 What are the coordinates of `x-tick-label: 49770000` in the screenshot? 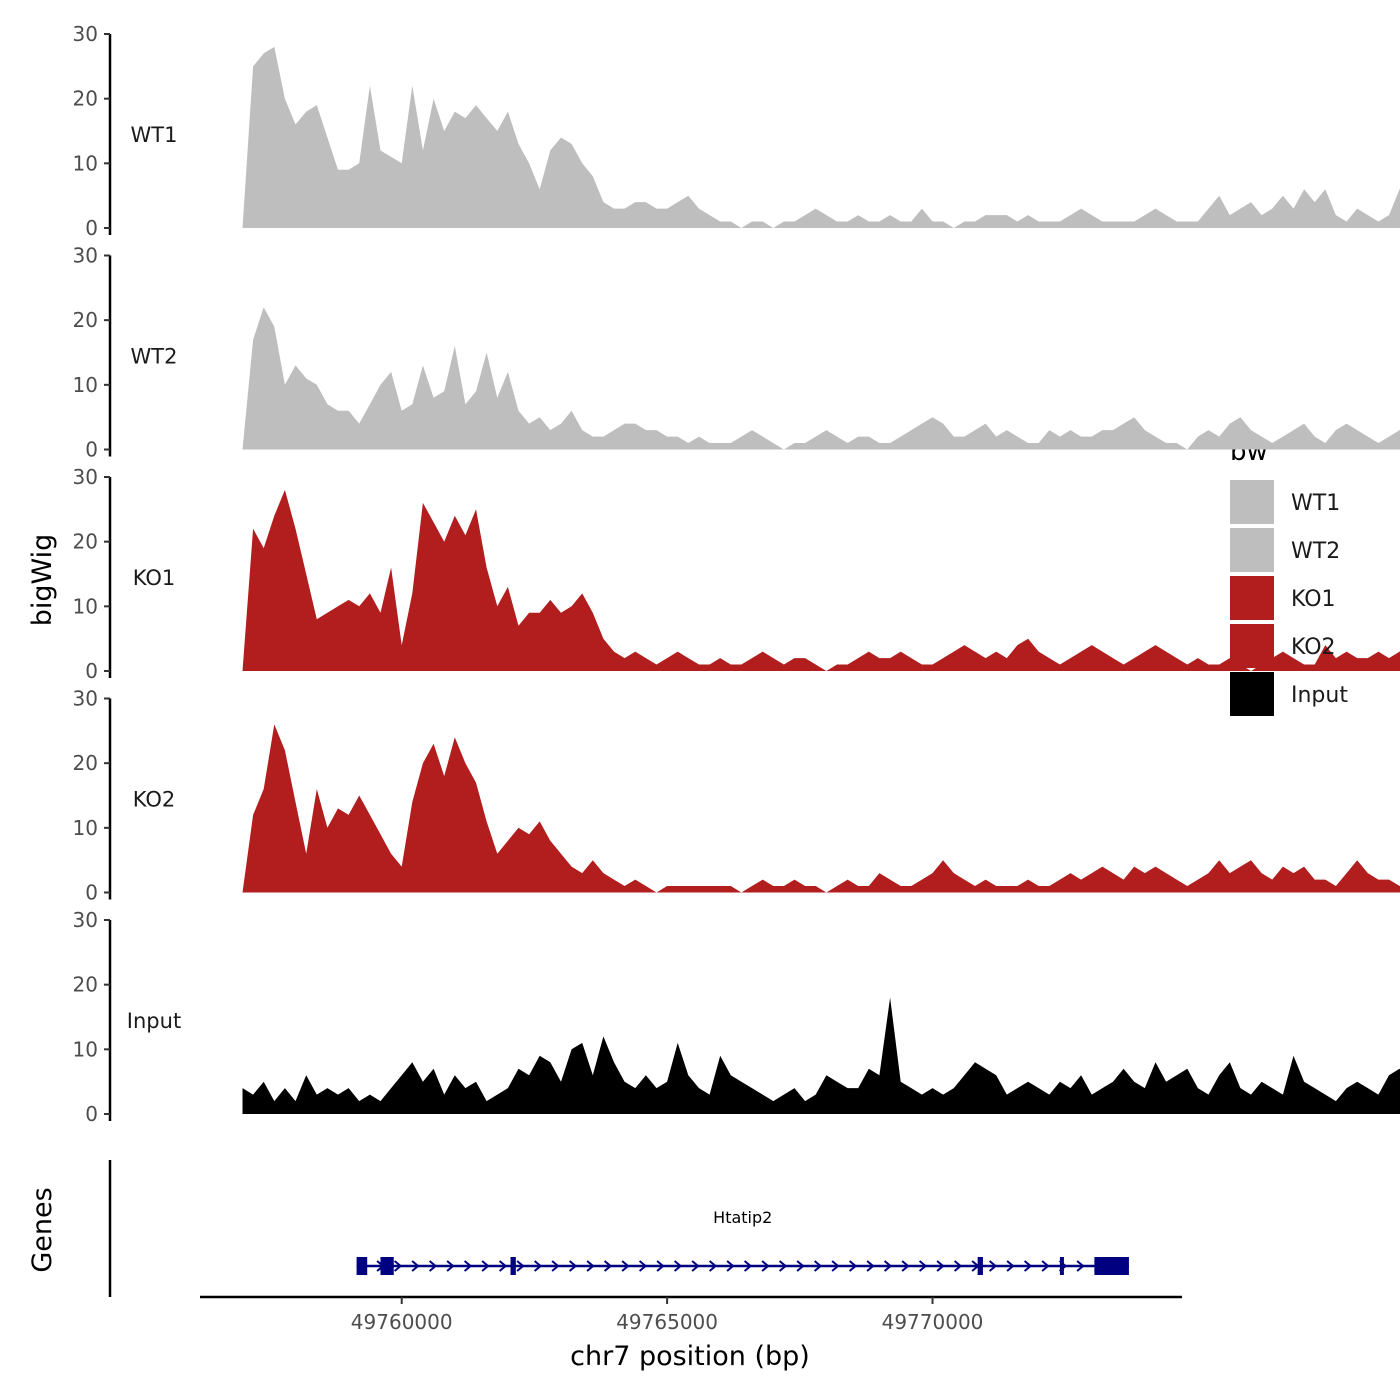 It's located at (933, 1322).